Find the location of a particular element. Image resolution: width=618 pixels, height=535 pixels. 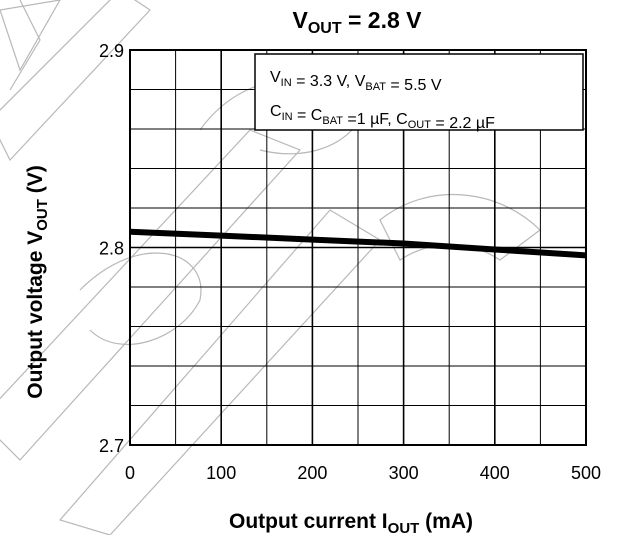

x-tick-label: 400 is located at coordinates (495, 473).